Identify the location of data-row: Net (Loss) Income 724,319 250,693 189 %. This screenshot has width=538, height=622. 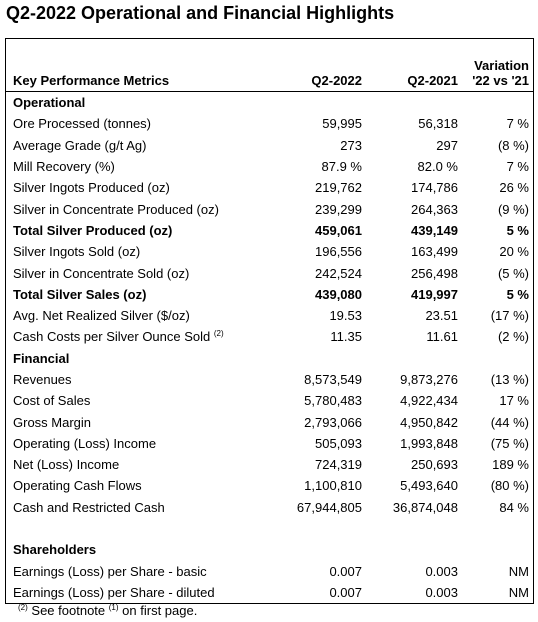
(269, 464).